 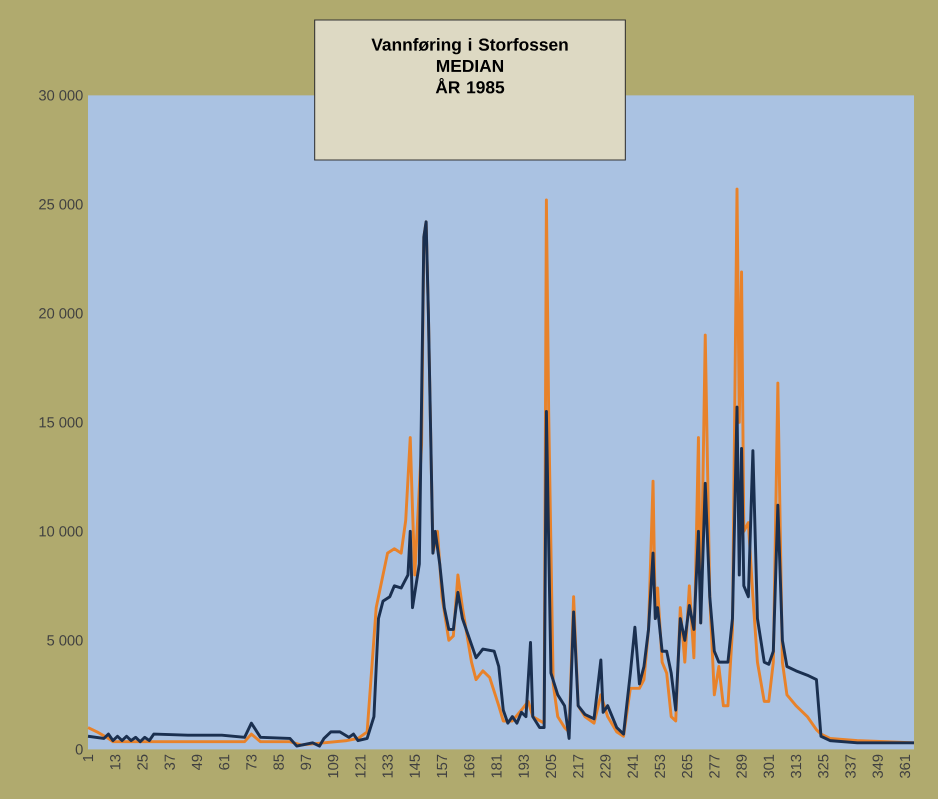 What do you see at coordinates (469, 46) in the screenshot?
I see `chart-title: Vannføring i Storfossen` at bounding box center [469, 46].